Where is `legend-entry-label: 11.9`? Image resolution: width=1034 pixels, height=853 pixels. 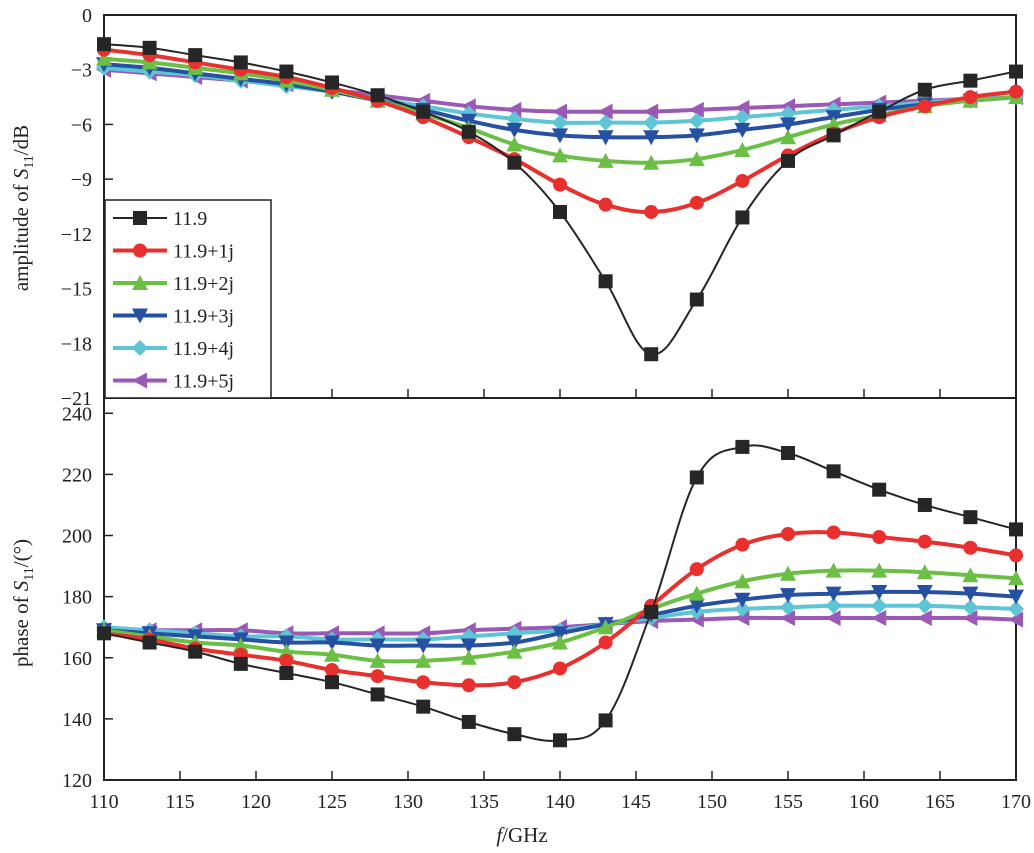 legend-entry-label: 11.9 is located at coordinates (190, 219).